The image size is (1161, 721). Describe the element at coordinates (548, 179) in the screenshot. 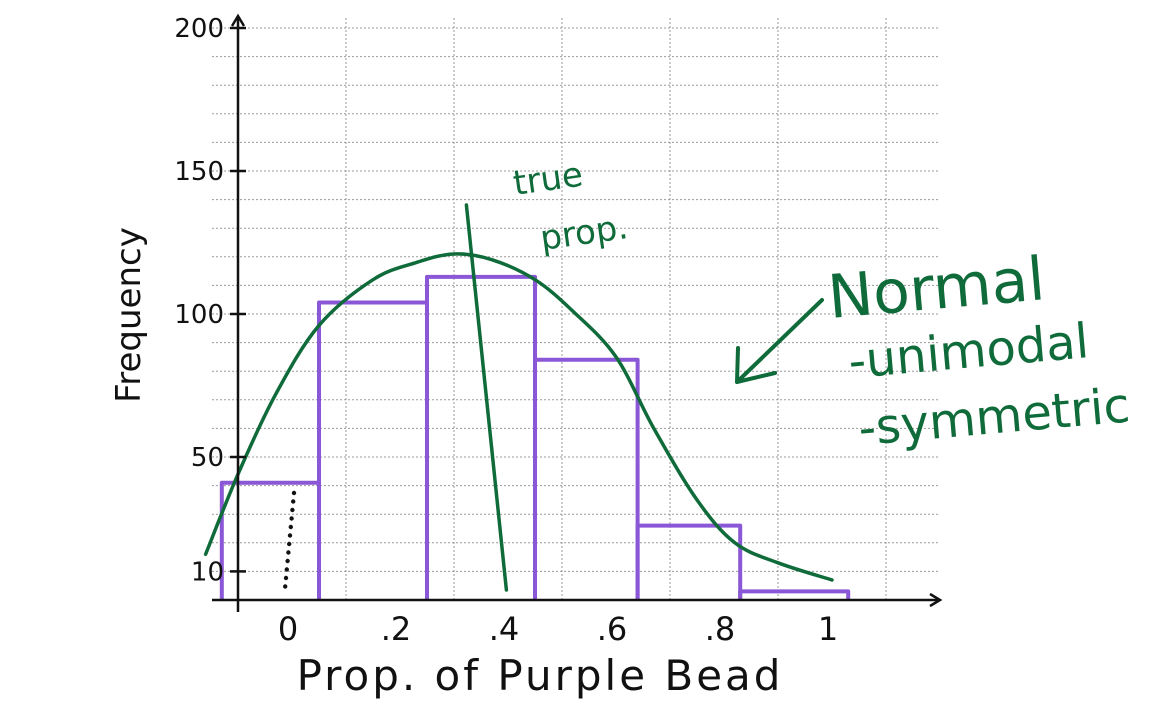

I see `true-prop-label-line1: true` at that location.